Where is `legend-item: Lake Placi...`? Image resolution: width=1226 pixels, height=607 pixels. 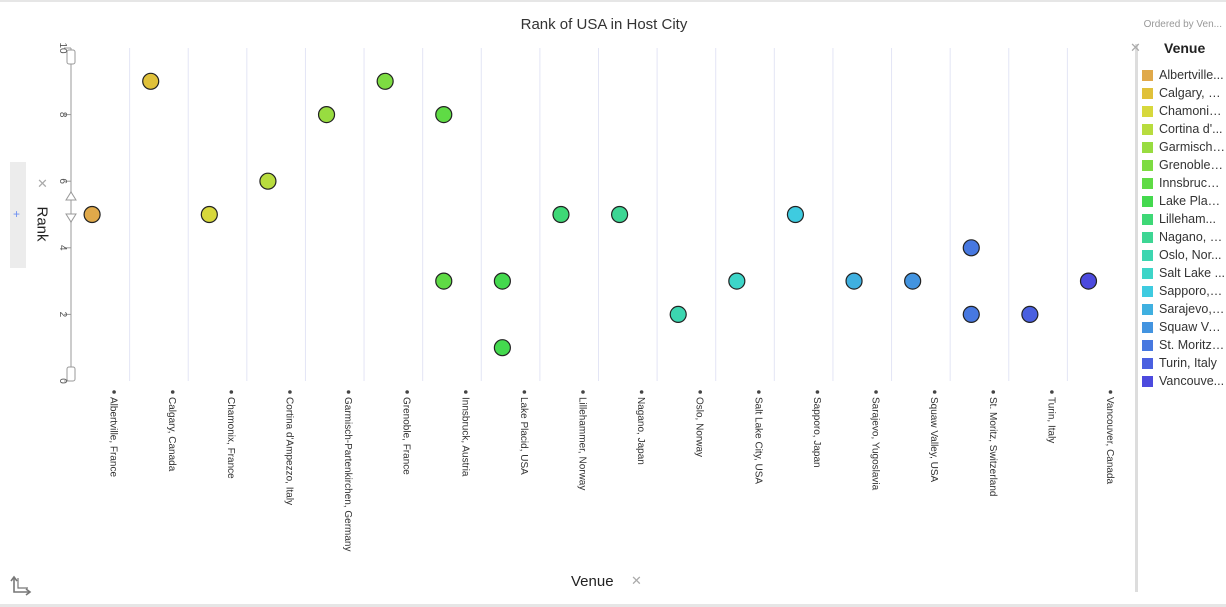 legend-item: Lake Placi... is located at coordinates (1184, 201).